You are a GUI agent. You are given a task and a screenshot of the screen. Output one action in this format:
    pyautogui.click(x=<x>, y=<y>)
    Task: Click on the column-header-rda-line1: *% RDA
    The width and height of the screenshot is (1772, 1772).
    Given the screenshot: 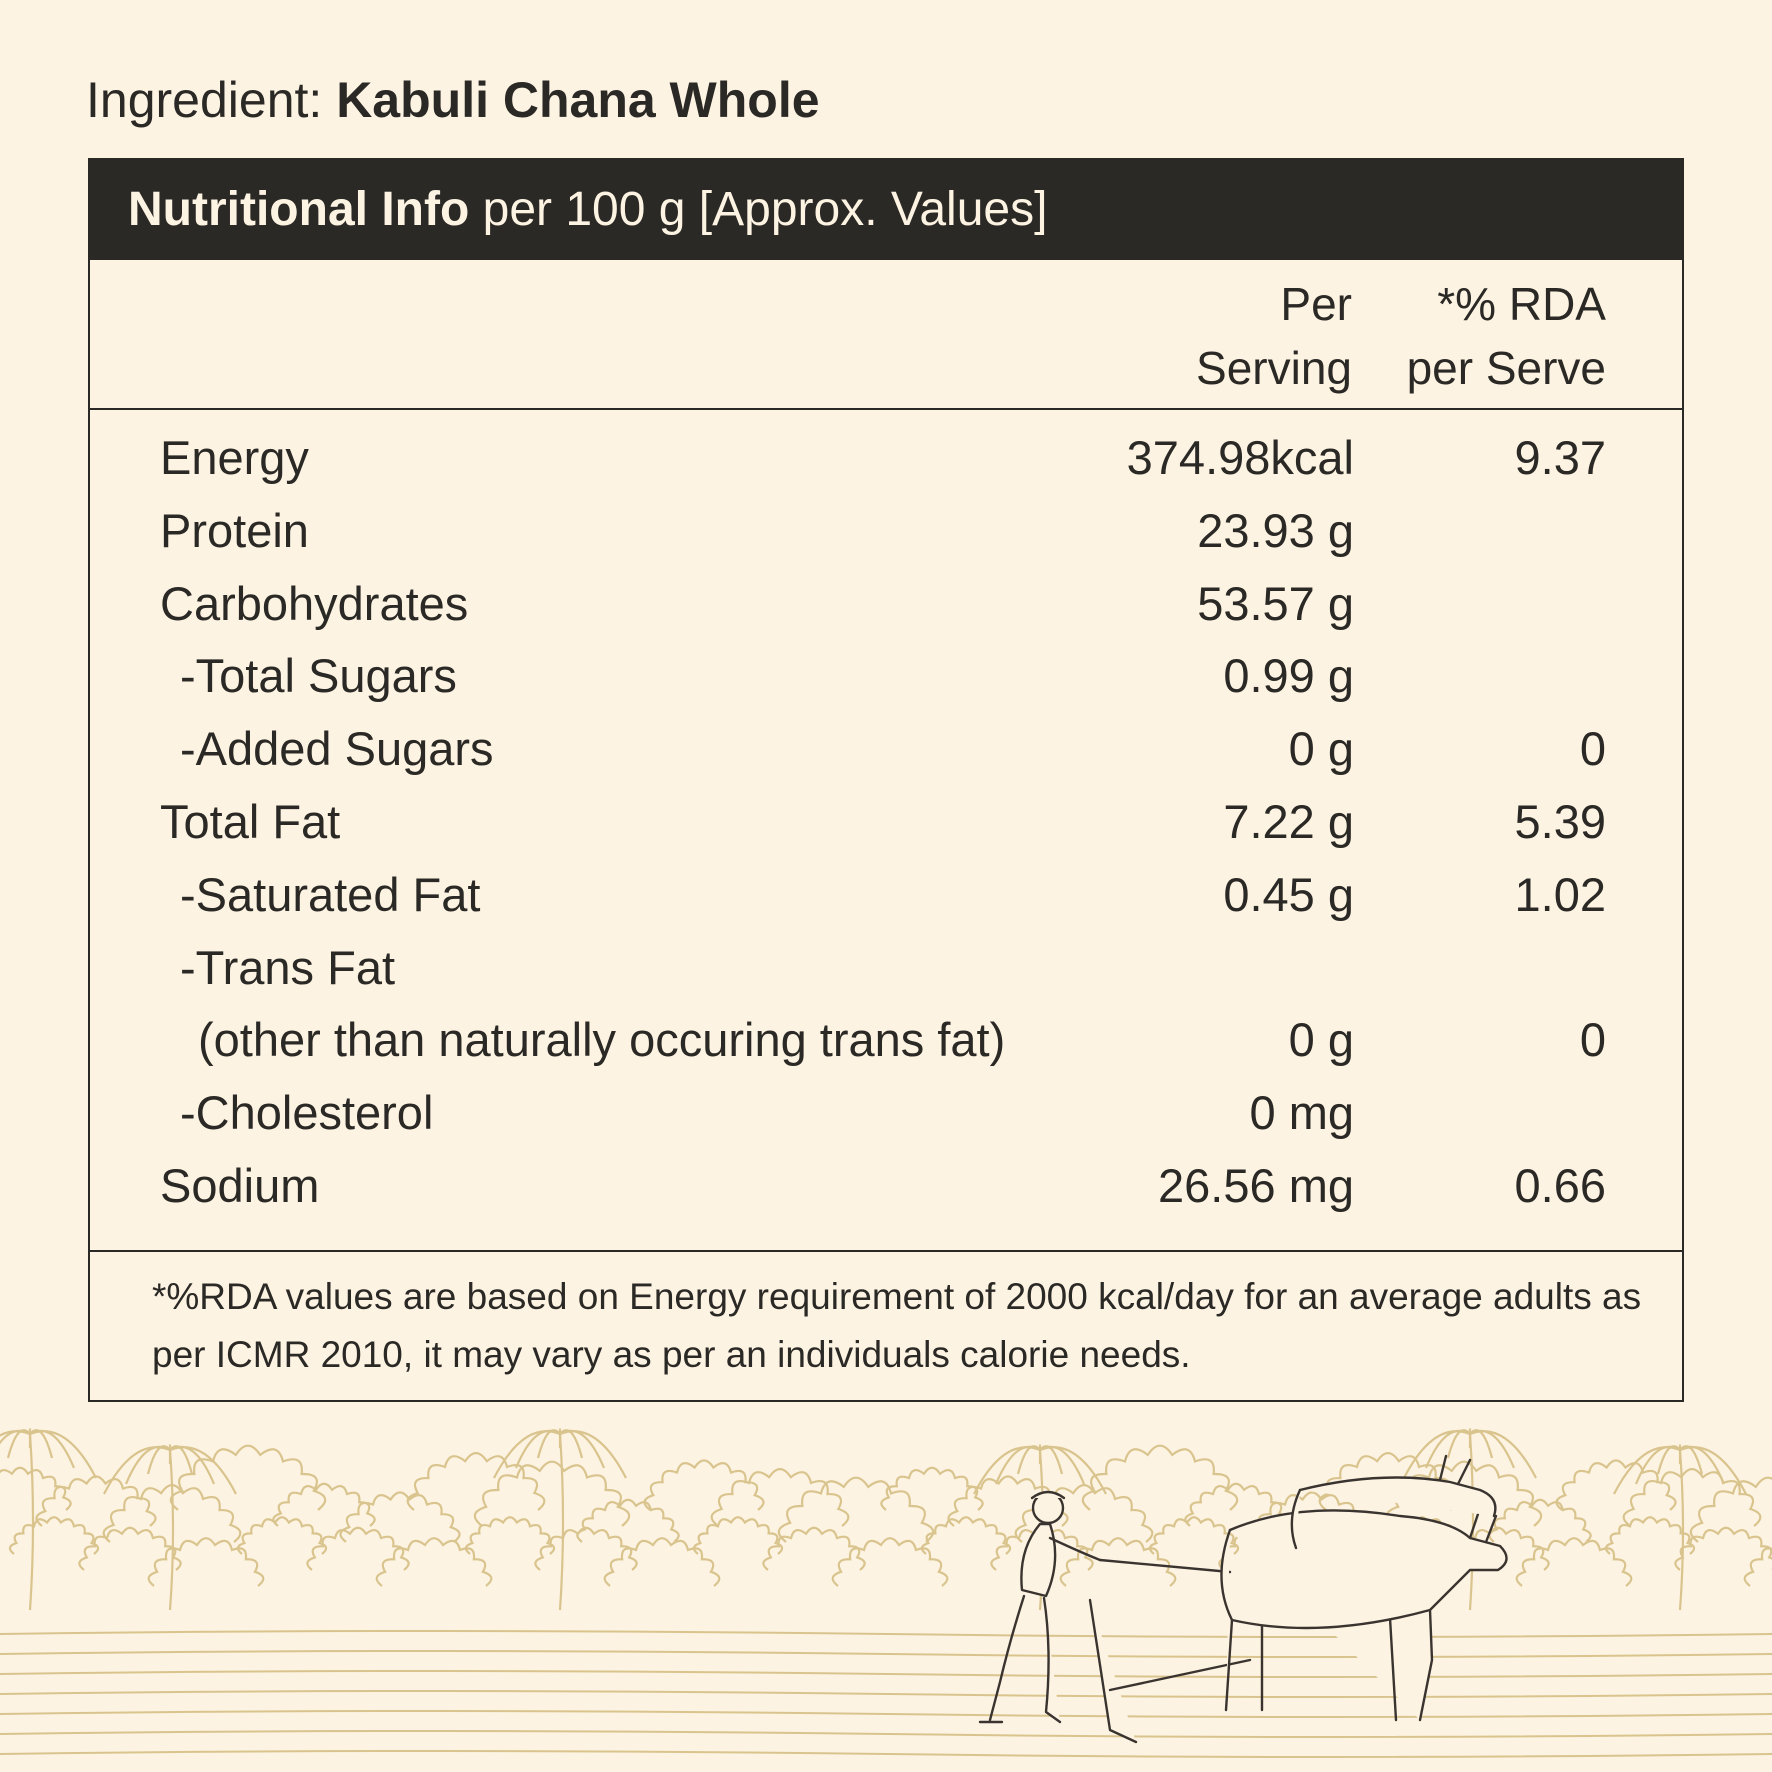 What is the action you would take?
    pyautogui.click(x=1521, y=304)
    